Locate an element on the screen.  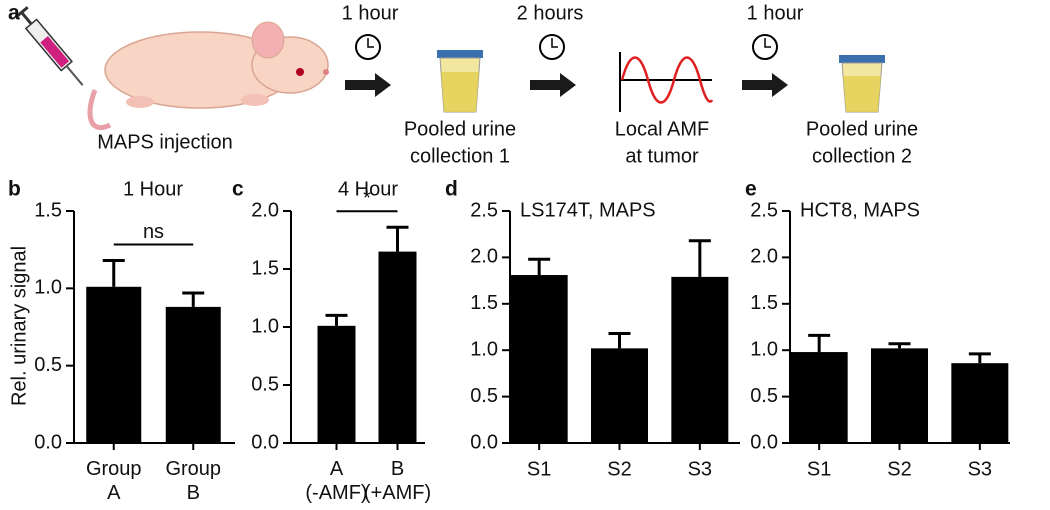
panel-label: a is located at coordinates (14, 13).